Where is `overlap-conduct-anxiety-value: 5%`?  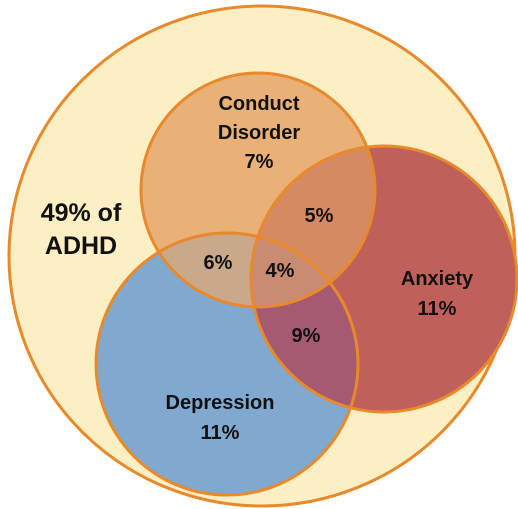
overlap-conduct-anxiety-value: 5% is located at coordinates (319, 216).